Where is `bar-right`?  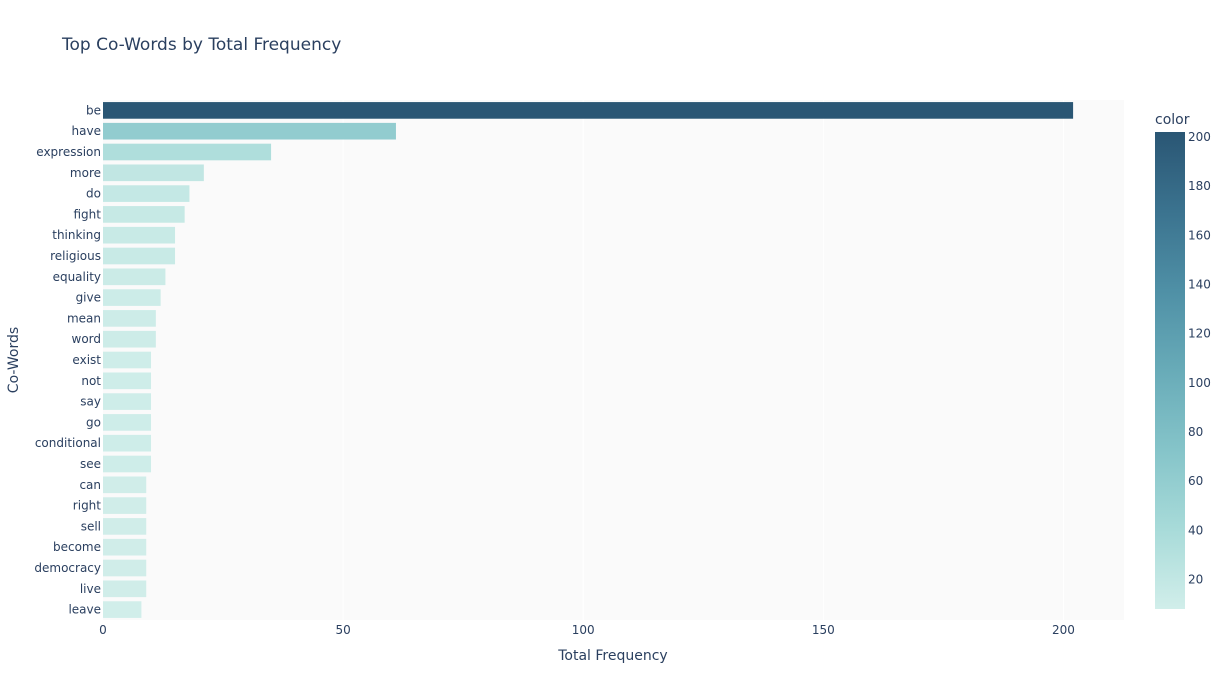 bar-right is located at coordinates (125, 505).